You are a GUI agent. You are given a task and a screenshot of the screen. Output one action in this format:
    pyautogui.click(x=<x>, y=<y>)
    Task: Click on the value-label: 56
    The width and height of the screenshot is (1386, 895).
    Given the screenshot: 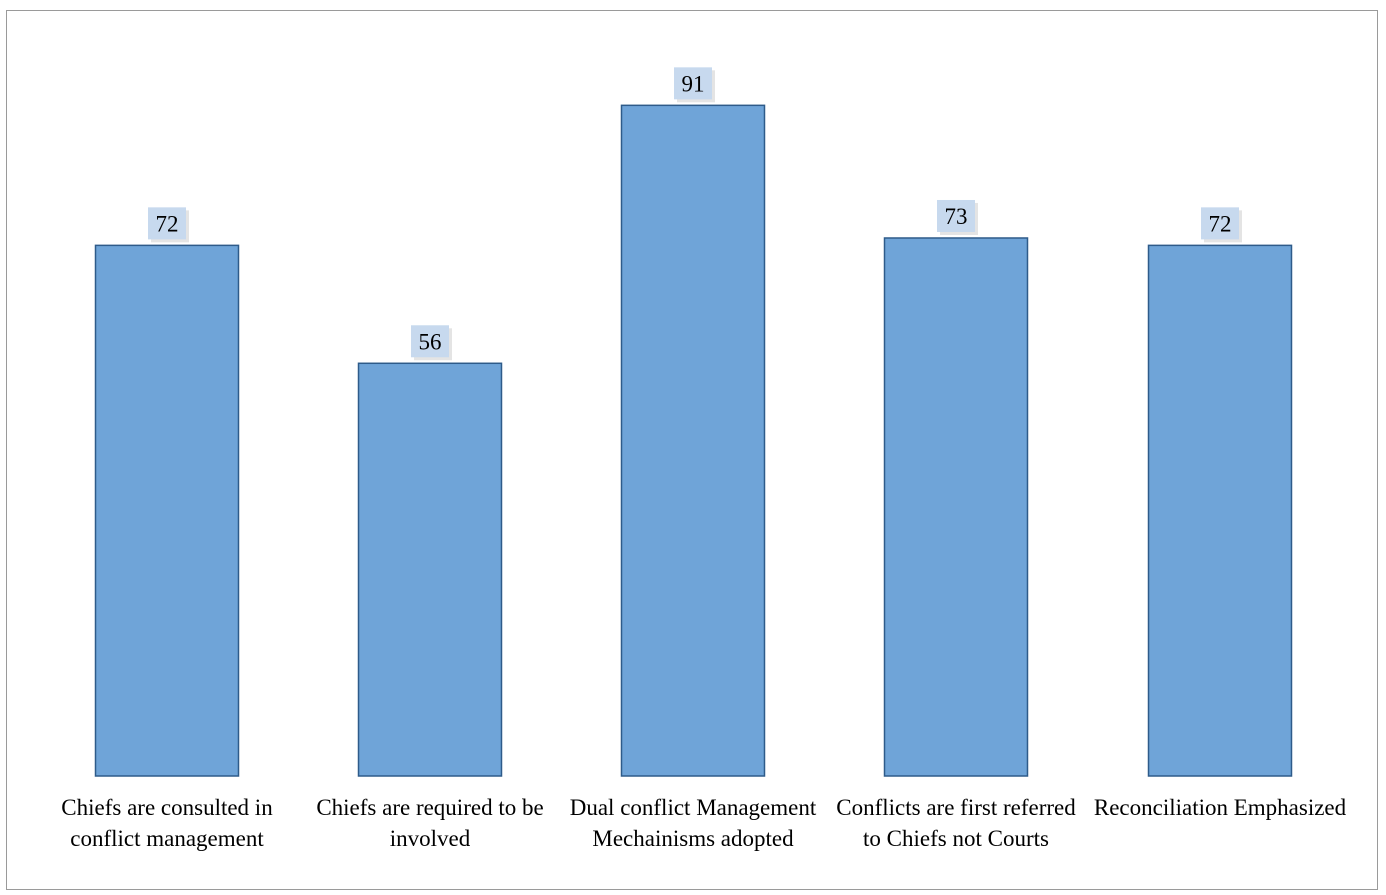 What is the action you would take?
    pyautogui.click(x=430, y=341)
    